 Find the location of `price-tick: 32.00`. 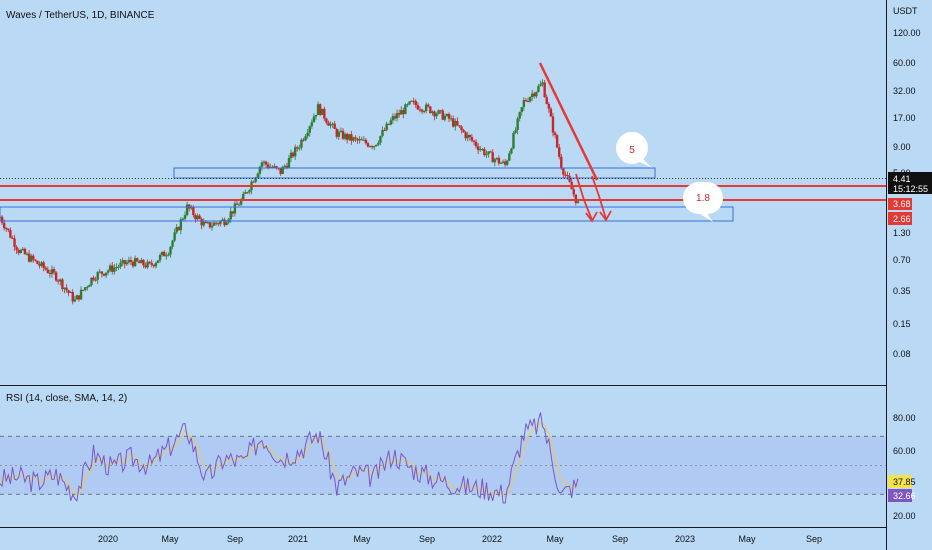

price-tick: 32.00 is located at coordinates (904, 91).